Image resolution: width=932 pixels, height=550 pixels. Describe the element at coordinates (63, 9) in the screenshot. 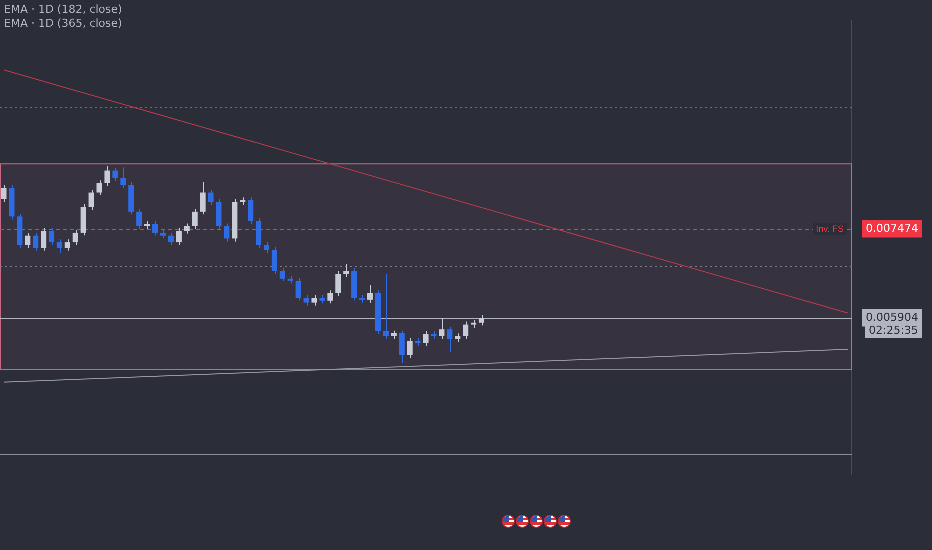

I see `text: EMA · 1D (182, close)` at that location.